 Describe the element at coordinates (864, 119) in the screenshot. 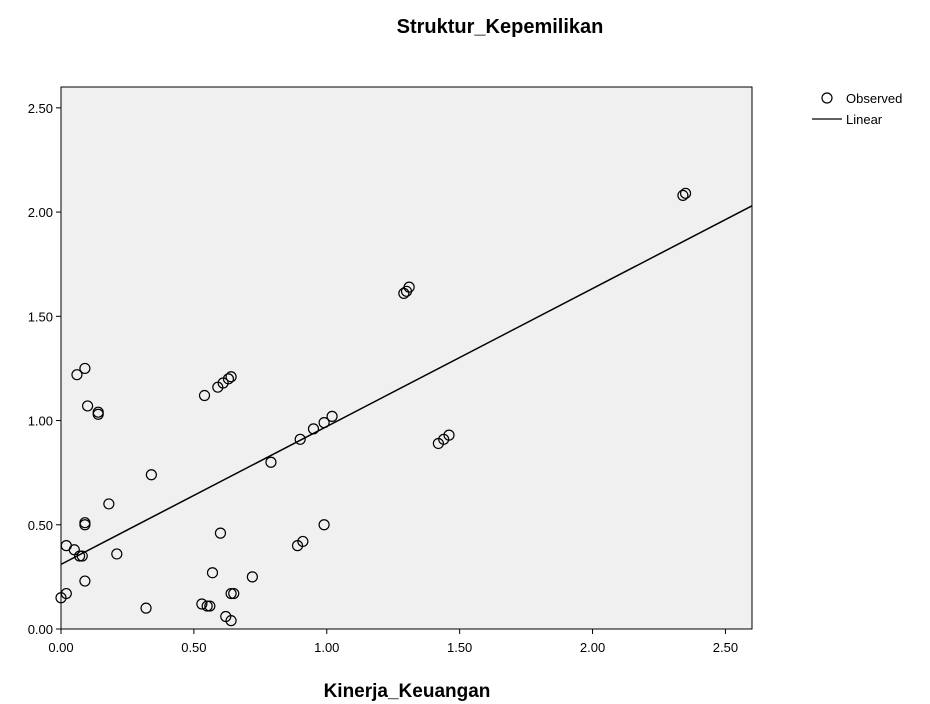

I see `legend-linear-label: Linear` at that location.